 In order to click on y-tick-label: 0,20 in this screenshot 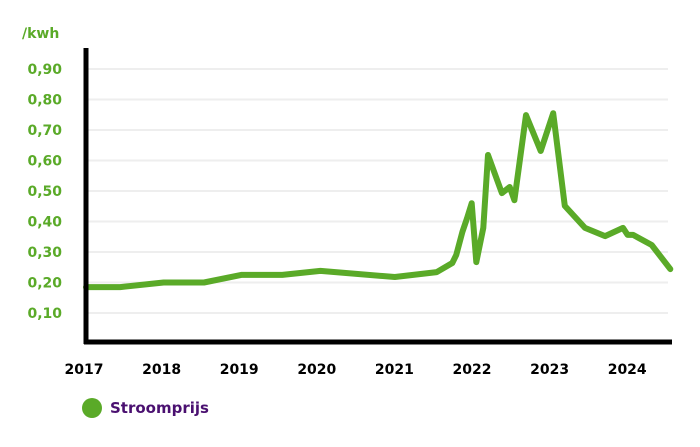, I will do `click(44, 284)`.